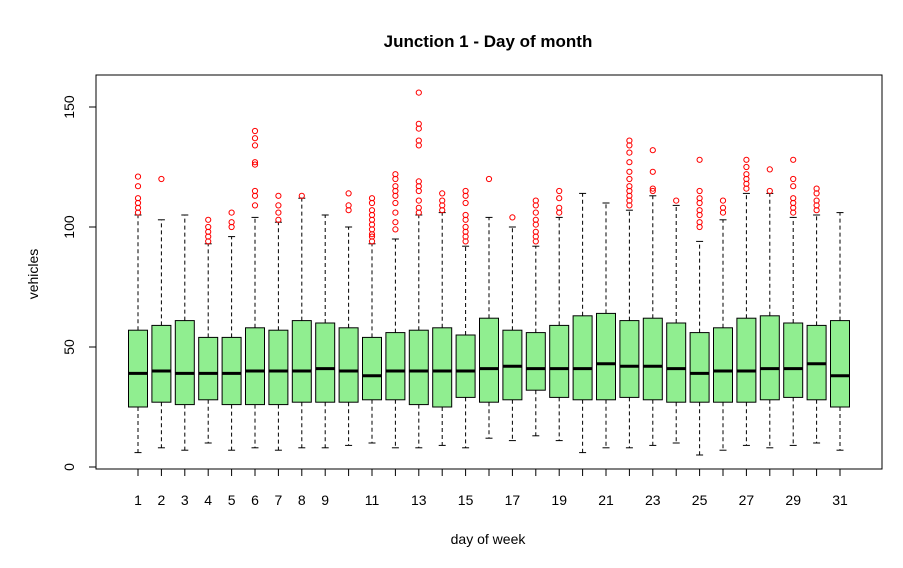 The width and height of the screenshot is (903, 568). What do you see at coordinates (840, 500) in the screenshot?
I see `x-tick-label: 31` at bounding box center [840, 500].